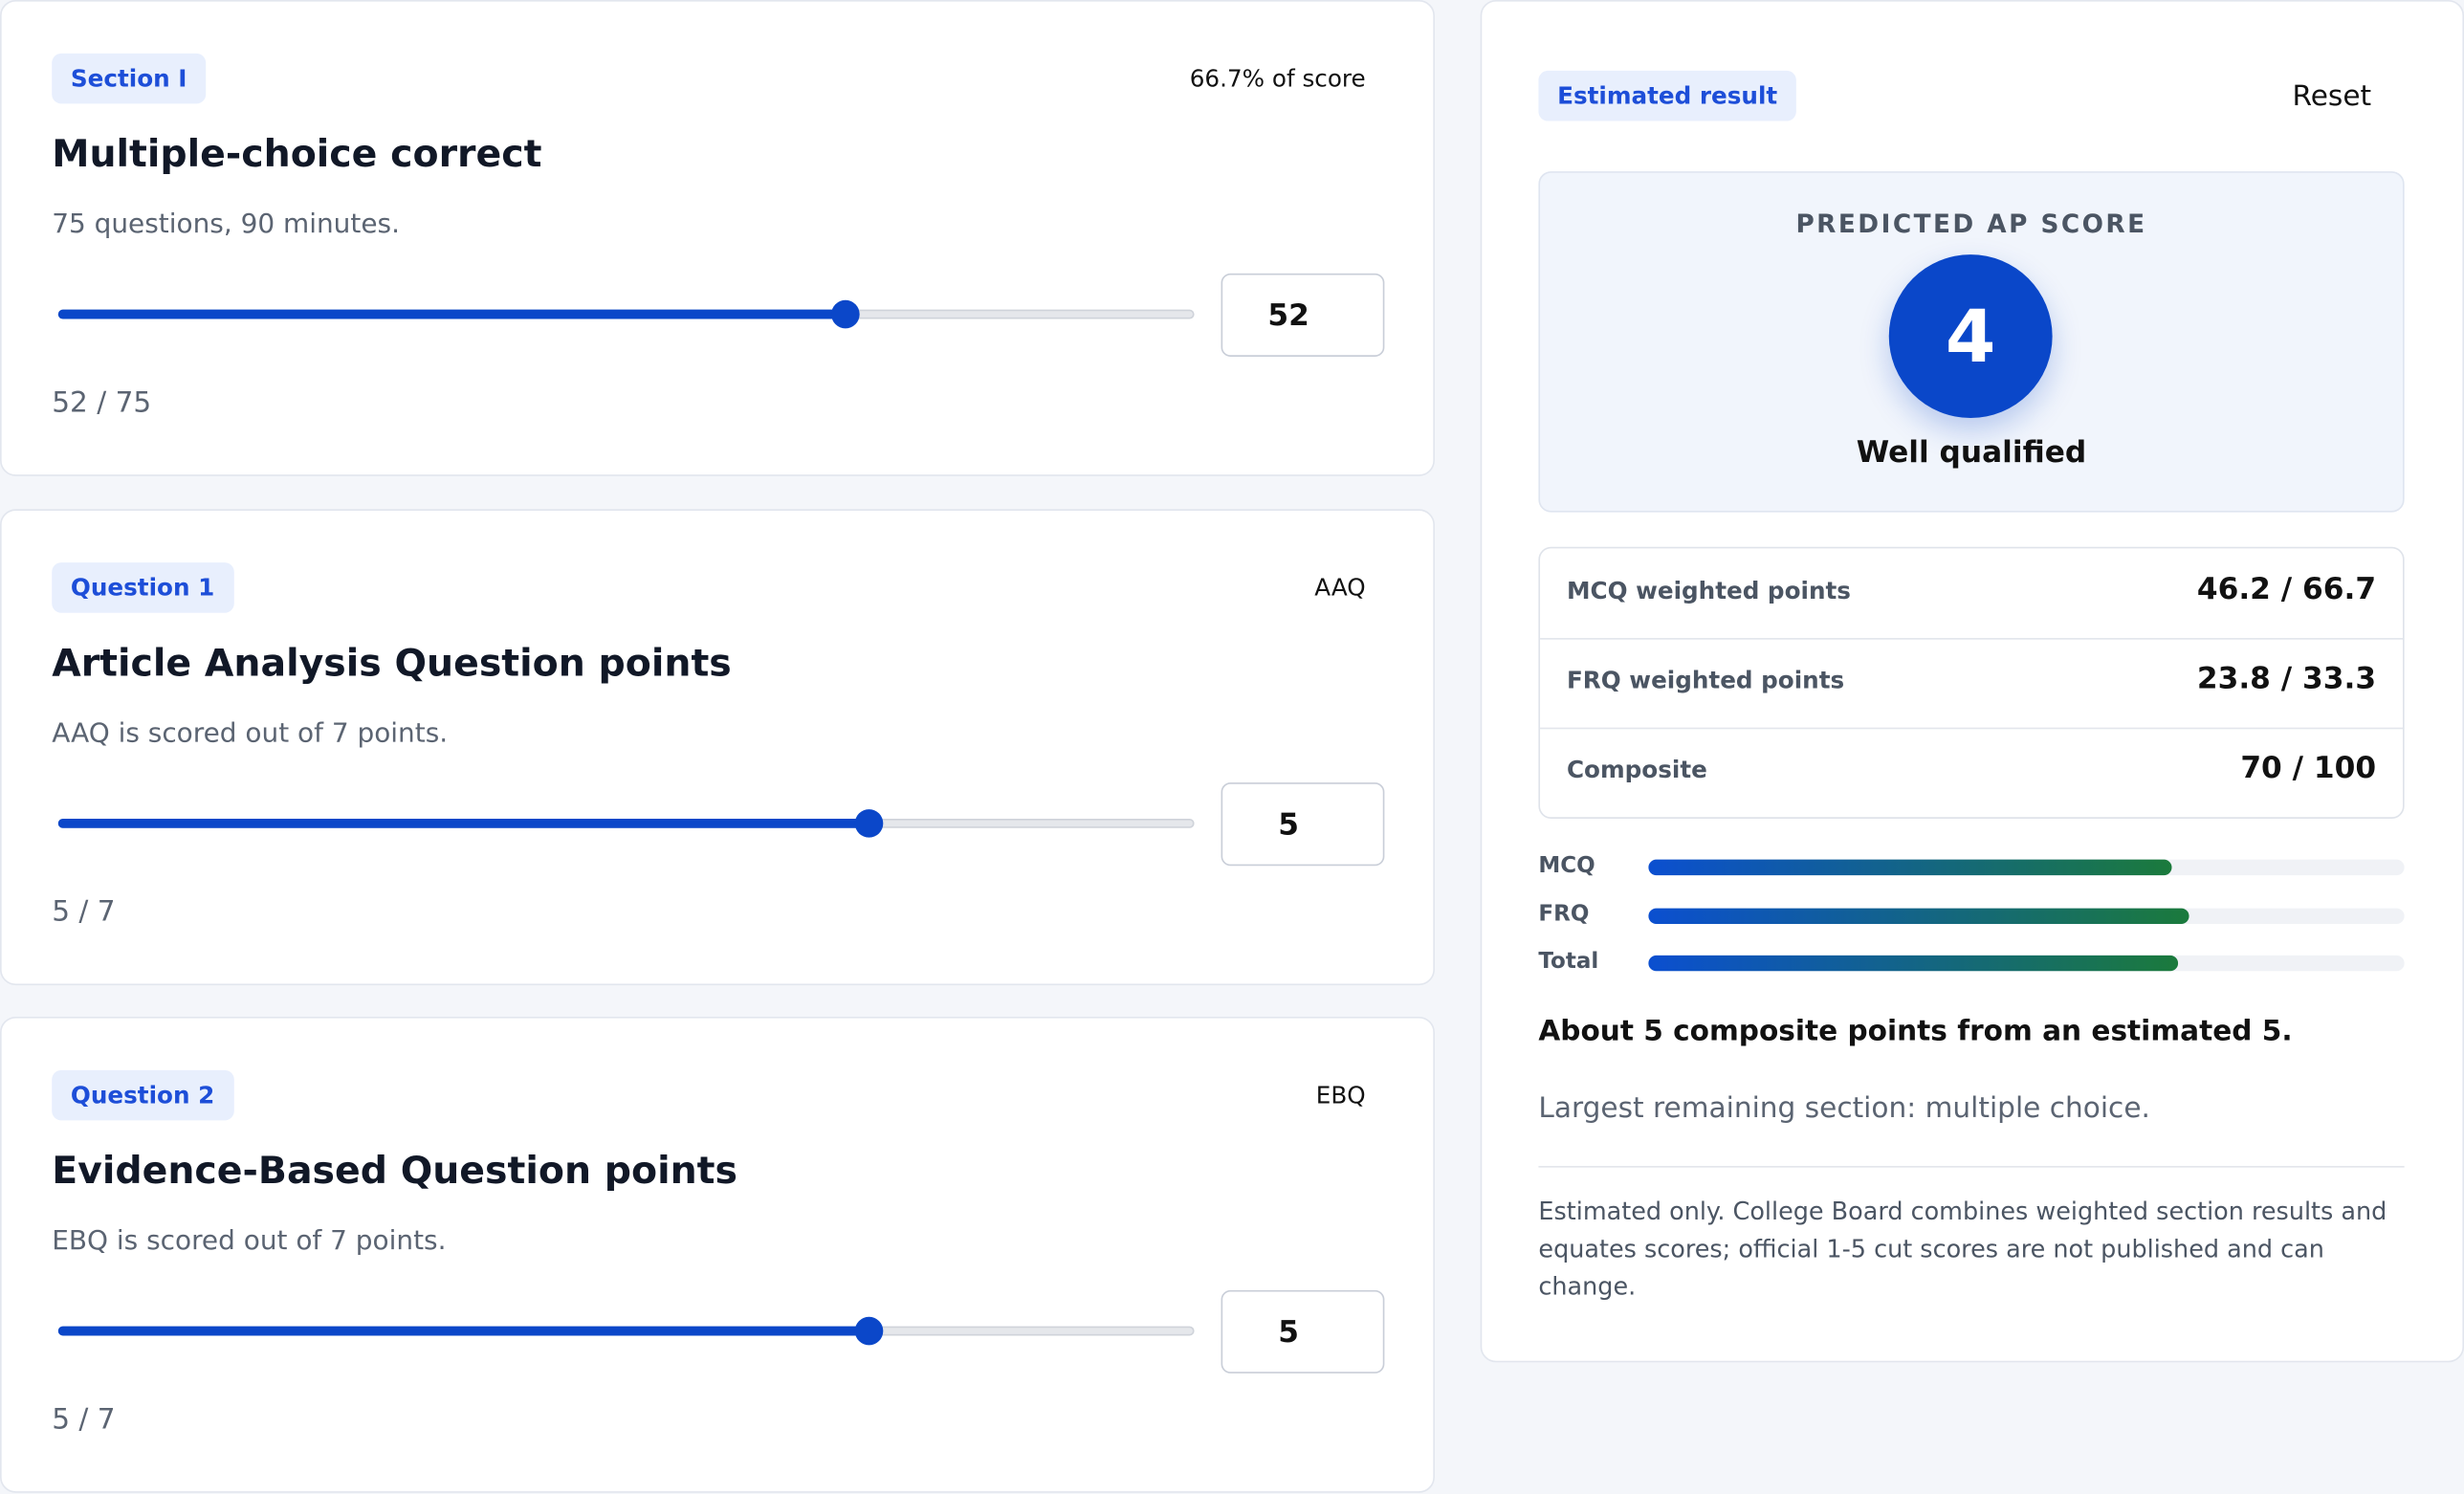  I want to click on points-table, so click(1972, 682).